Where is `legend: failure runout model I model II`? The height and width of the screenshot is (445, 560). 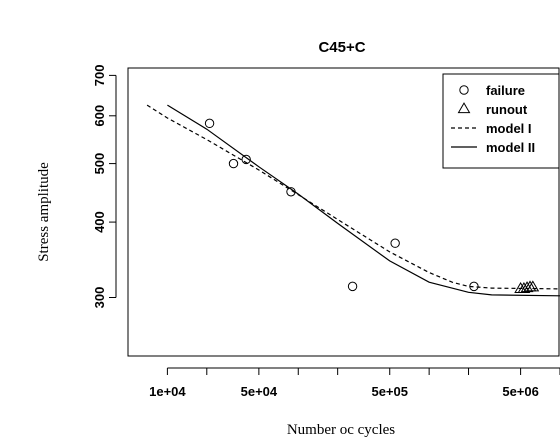 legend: failure runout model I model II is located at coordinates (501, 121).